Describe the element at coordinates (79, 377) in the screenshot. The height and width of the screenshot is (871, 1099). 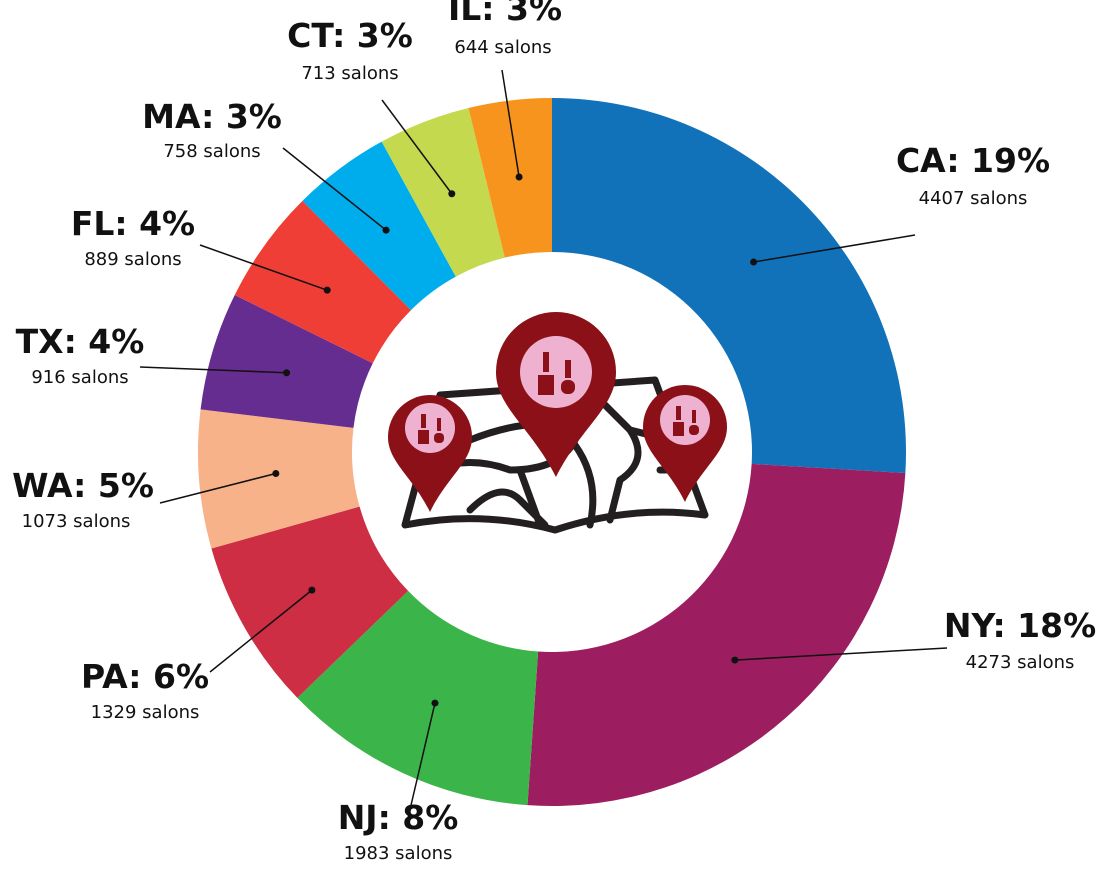
I see `value-label: 916 salons` at that location.